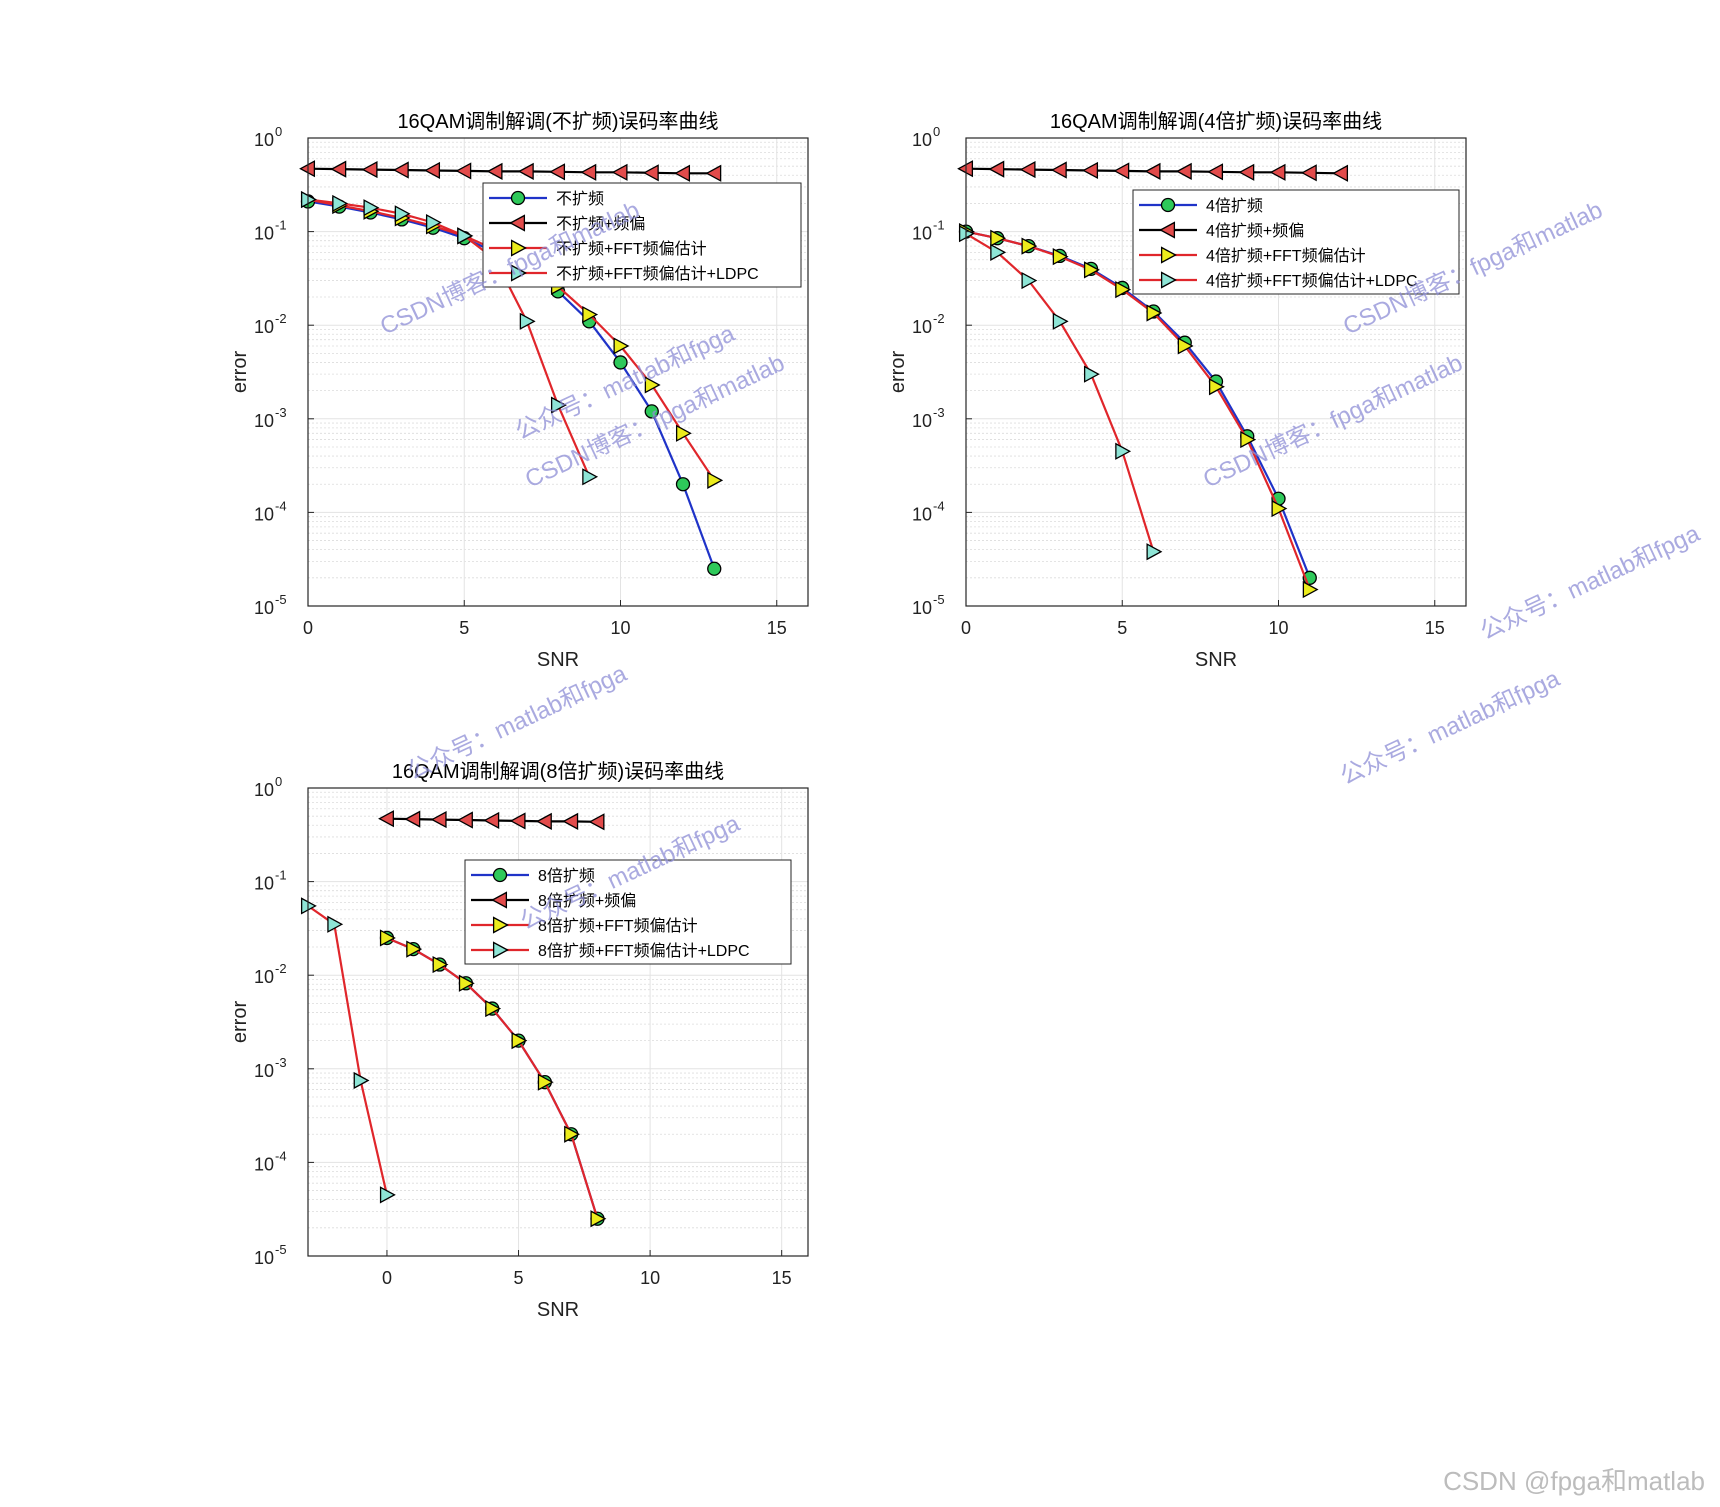 This screenshot has width=1720, height=1507. Describe the element at coordinates (533, 876) in the screenshot. I see `legend-entry: 8倍扩频` at that location.